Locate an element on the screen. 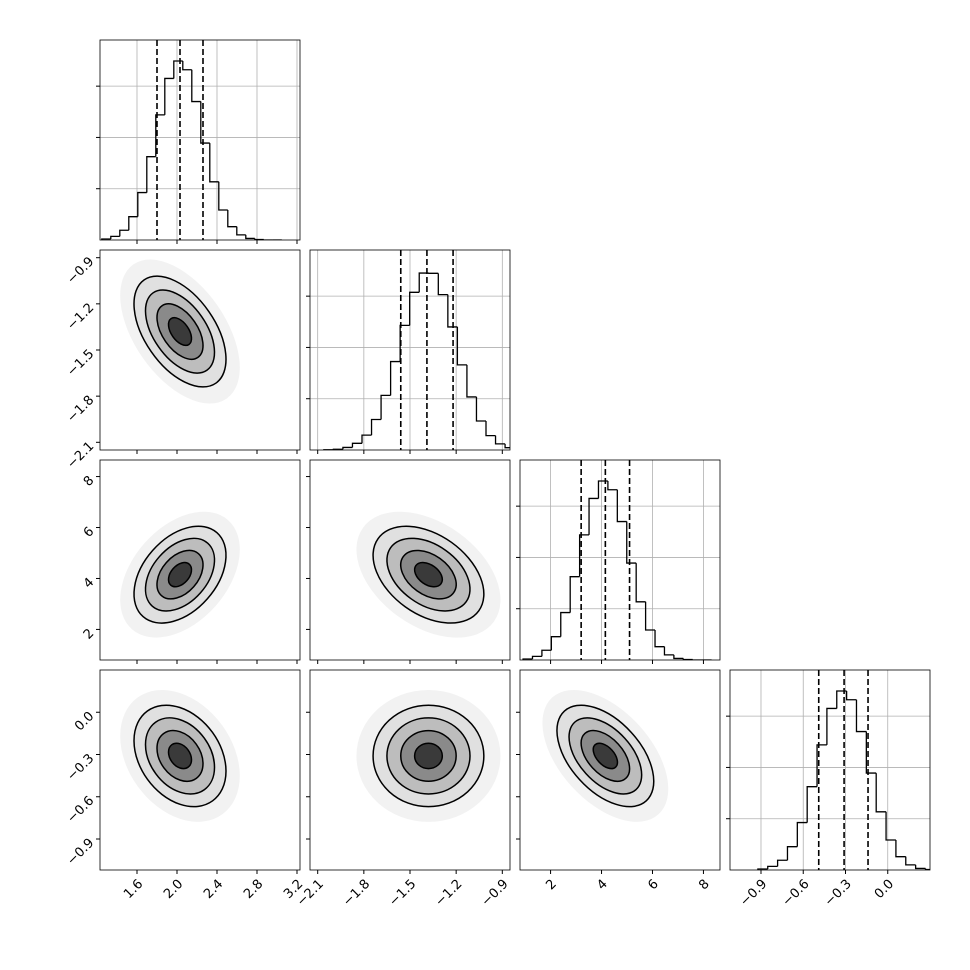 The width and height of the screenshot is (970, 970). x-tick-label: 8 is located at coordinates (704, 885).